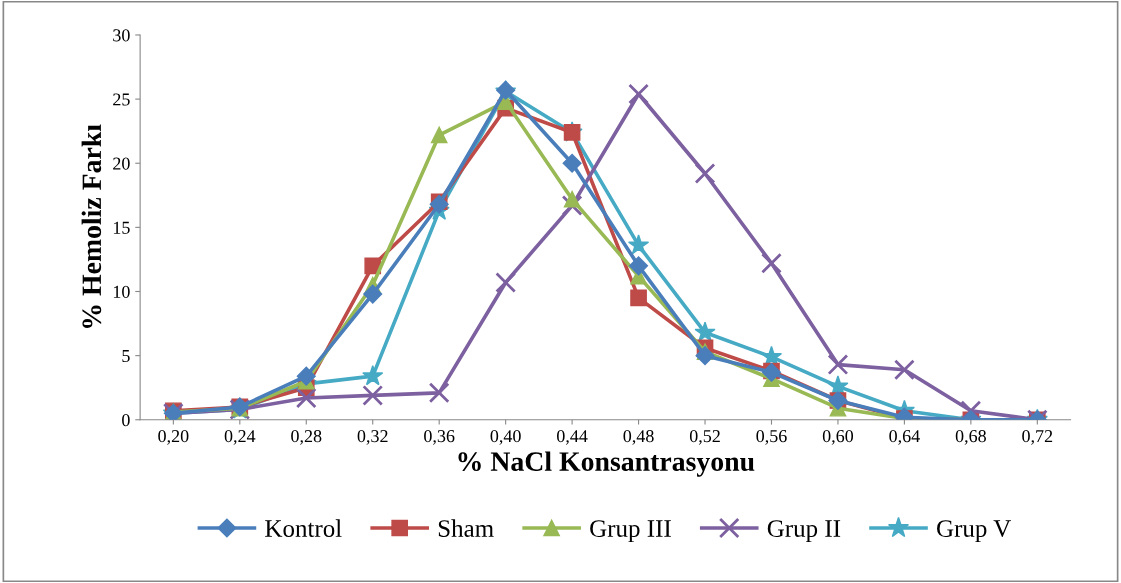  What do you see at coordinates (630, 531) in the screenshot?
I see `legend-label: Grup III` at bounding box center [630, 531].